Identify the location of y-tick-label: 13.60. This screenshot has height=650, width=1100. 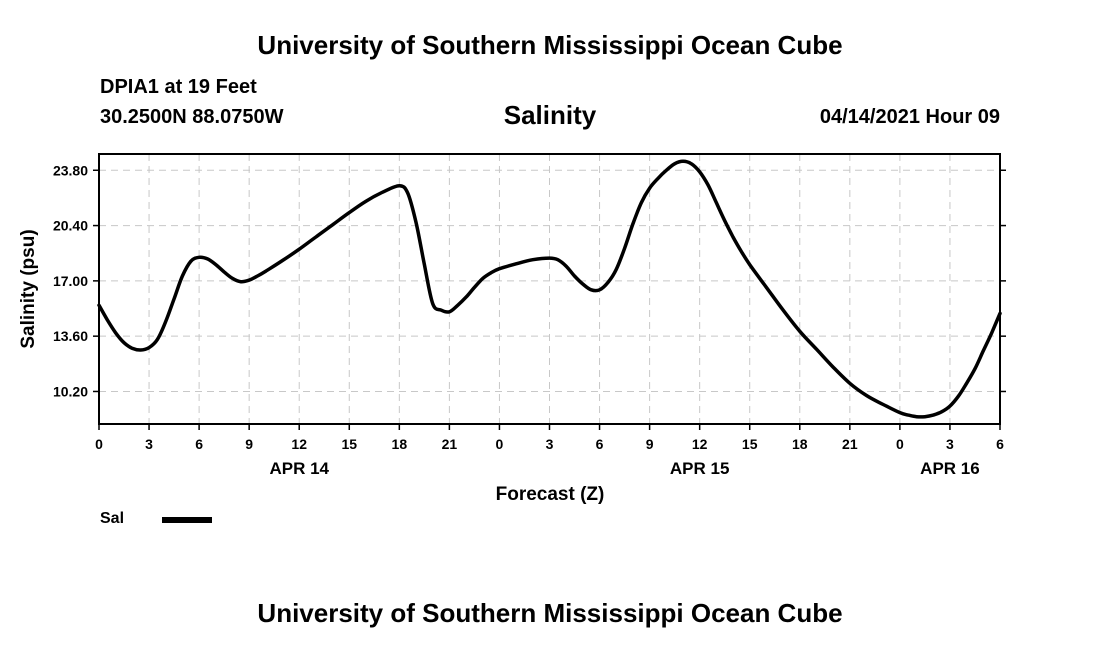
(70, 336).